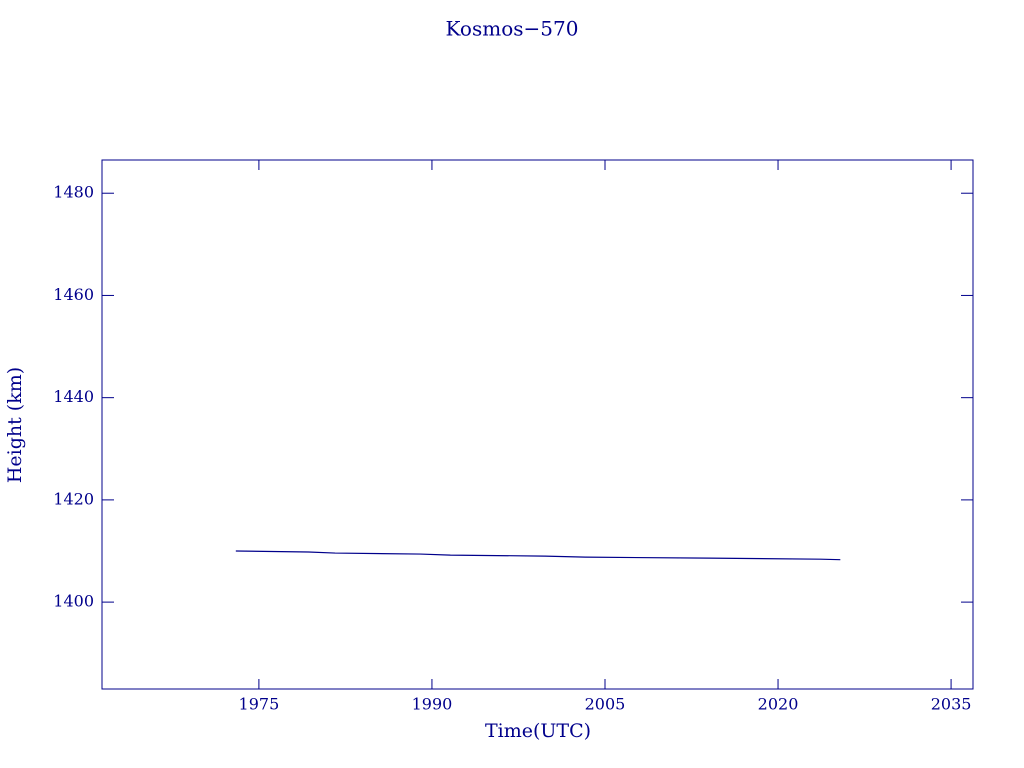  I want to click on x-tick-label: 2005, so click(605, 704).